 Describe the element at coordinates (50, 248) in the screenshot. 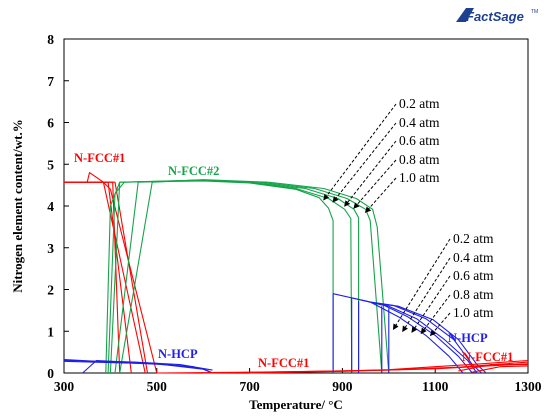

I see `y-tick-label: 3` at that location.